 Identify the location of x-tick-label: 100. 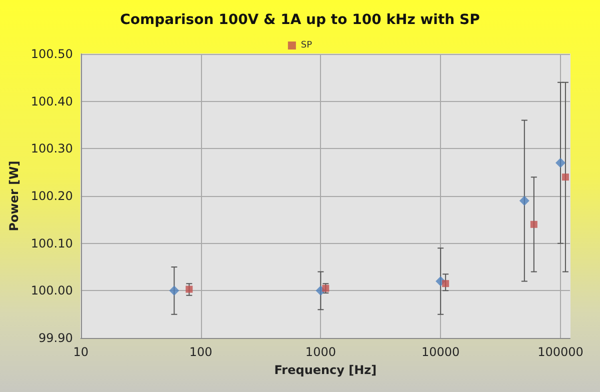
(200, 352).